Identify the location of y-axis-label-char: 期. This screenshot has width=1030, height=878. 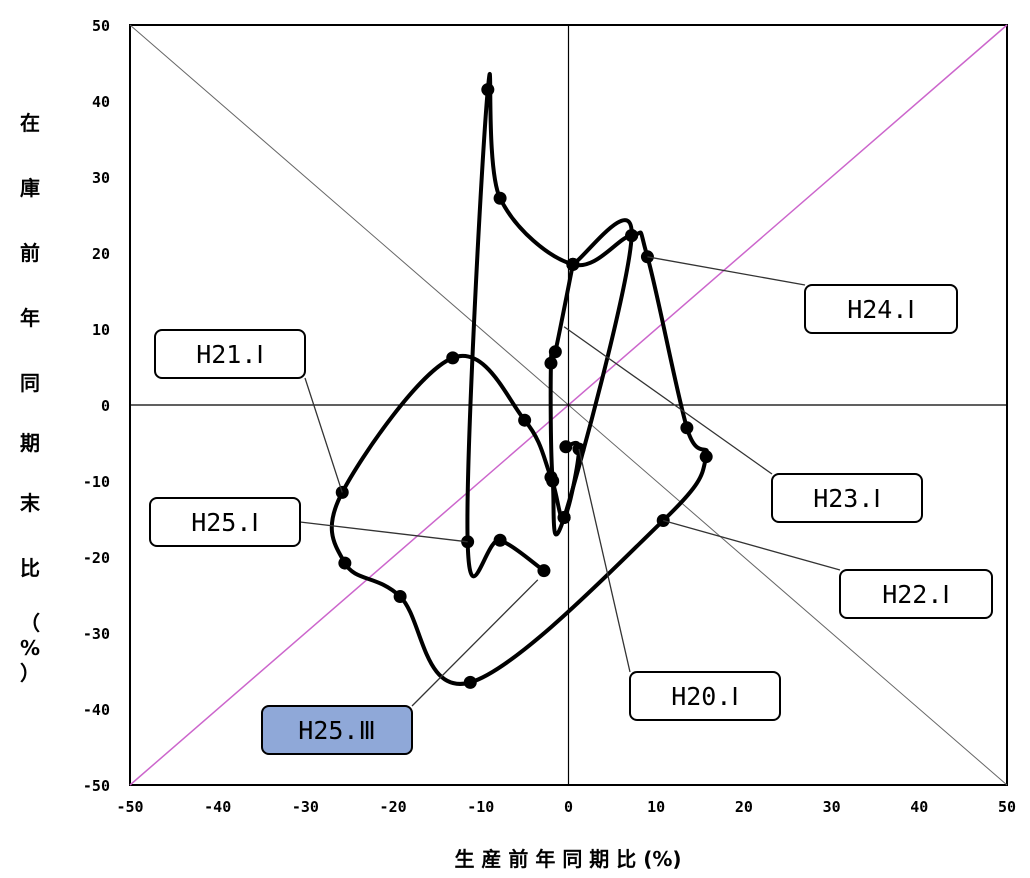
(30, 443).